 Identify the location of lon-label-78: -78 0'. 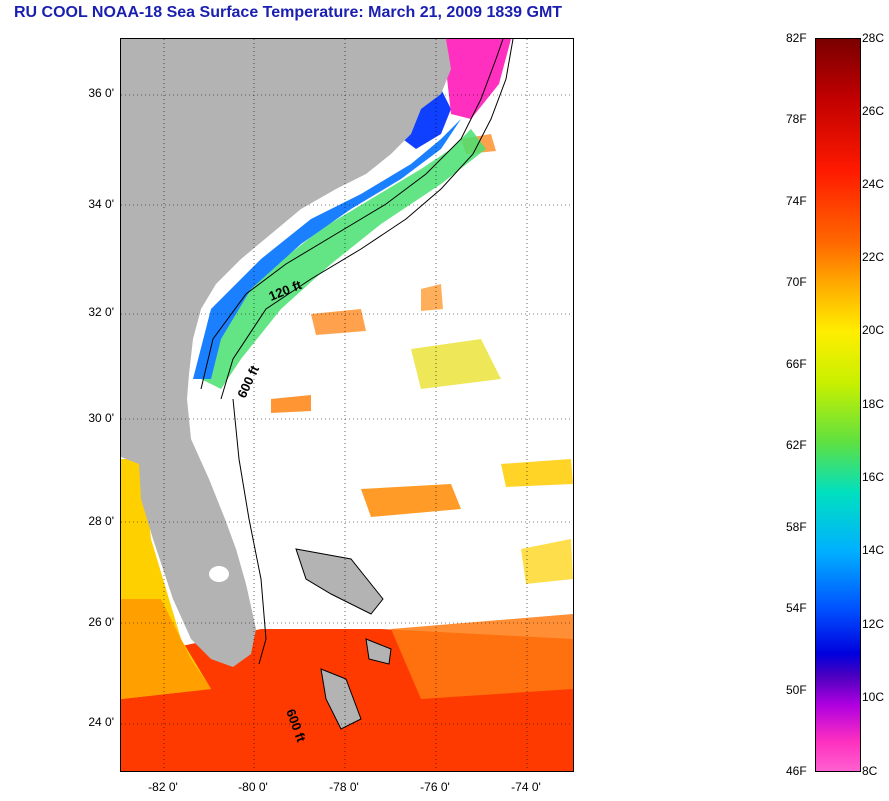
(344, 787).